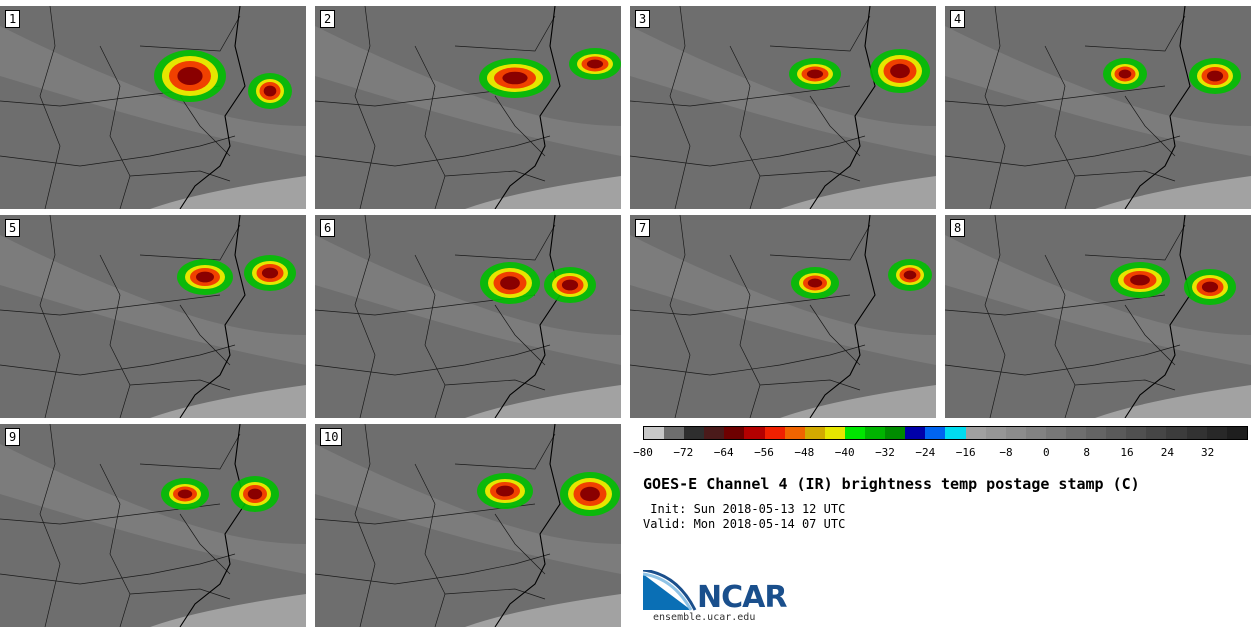 The height and width of the screenshot is (627, 1260). Describe the element at coordinates (744, 524) in the screenshot. I see `valid-time: Valid: Mon 2018-05-14 07 UTC` at that location.